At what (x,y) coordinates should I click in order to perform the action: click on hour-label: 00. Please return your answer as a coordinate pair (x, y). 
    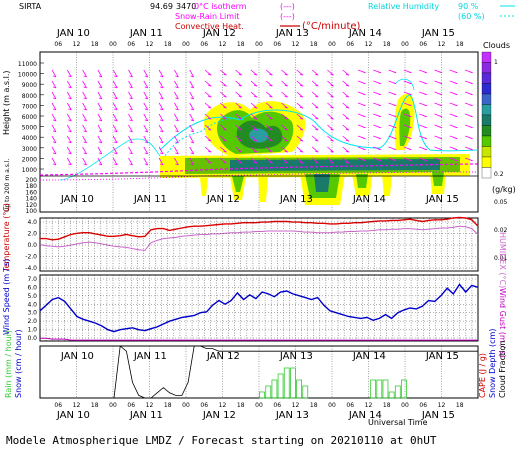
    Looking at the image, I should click on (259, 405).